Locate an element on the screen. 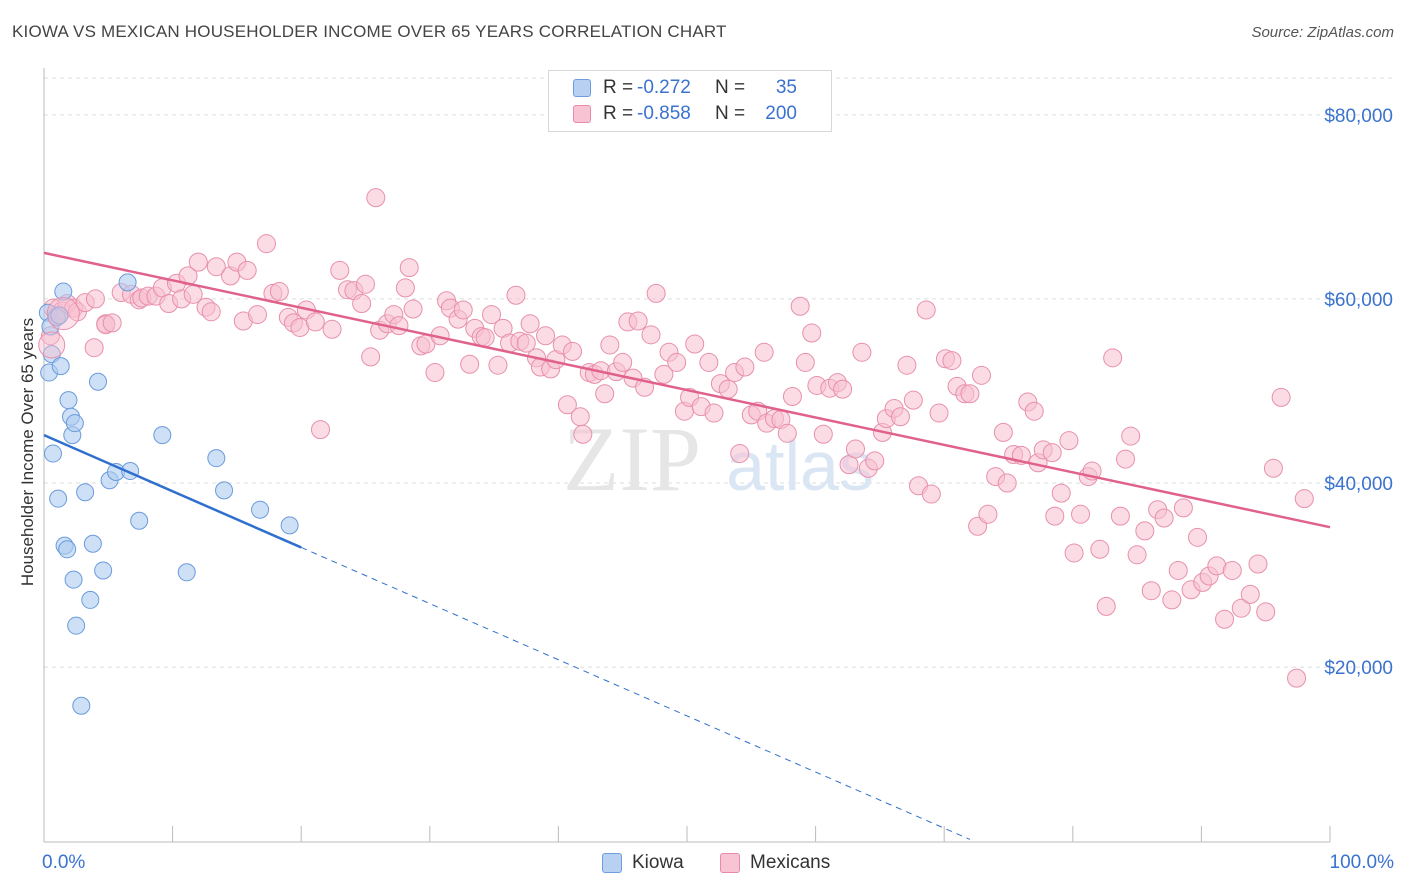 The image size is (1406, 892). y-tick-label: $80,000 is located at coordinates (1358, 116).